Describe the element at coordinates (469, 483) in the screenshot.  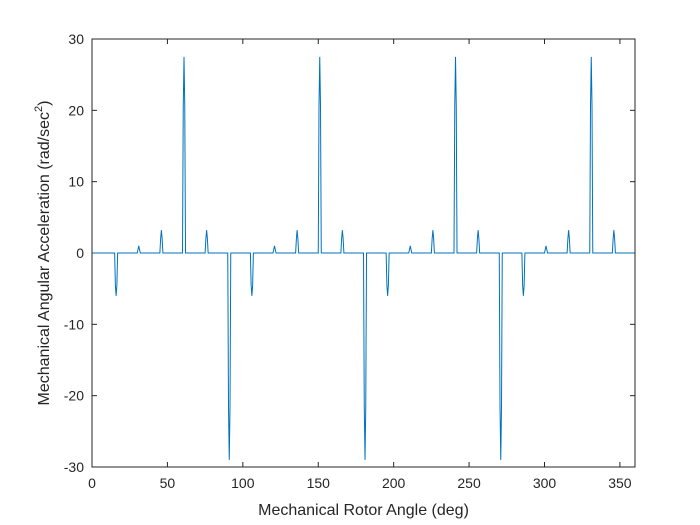
I see `x-tick-label: 250` at that location.